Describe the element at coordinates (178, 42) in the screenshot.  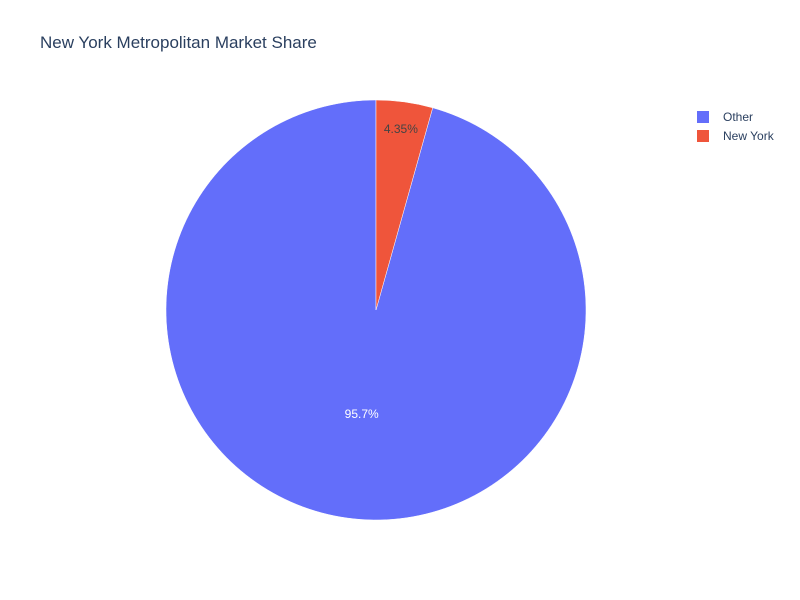
I see `chart-title: New York Metropolitan Market Share` at that location.